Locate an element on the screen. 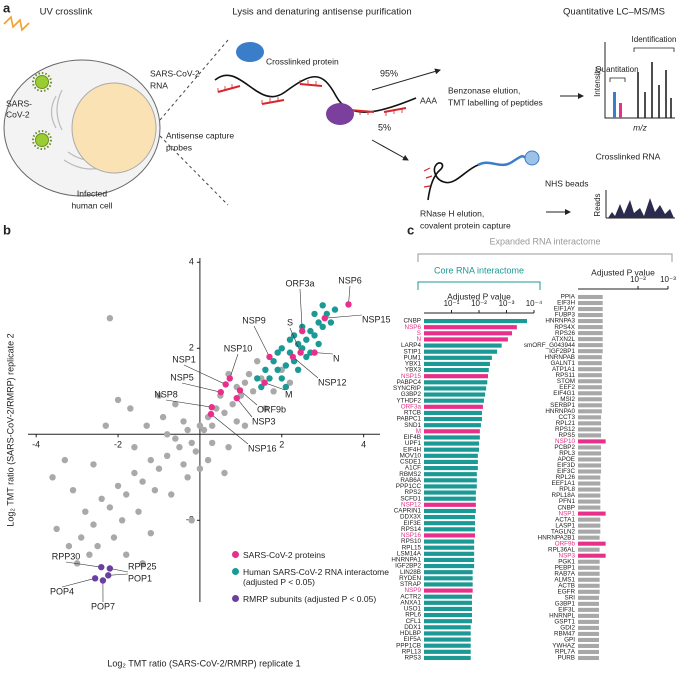 The height and width of the screenshot is (685, 677). category-label: STIP1 is located at coordinates (413, 351).